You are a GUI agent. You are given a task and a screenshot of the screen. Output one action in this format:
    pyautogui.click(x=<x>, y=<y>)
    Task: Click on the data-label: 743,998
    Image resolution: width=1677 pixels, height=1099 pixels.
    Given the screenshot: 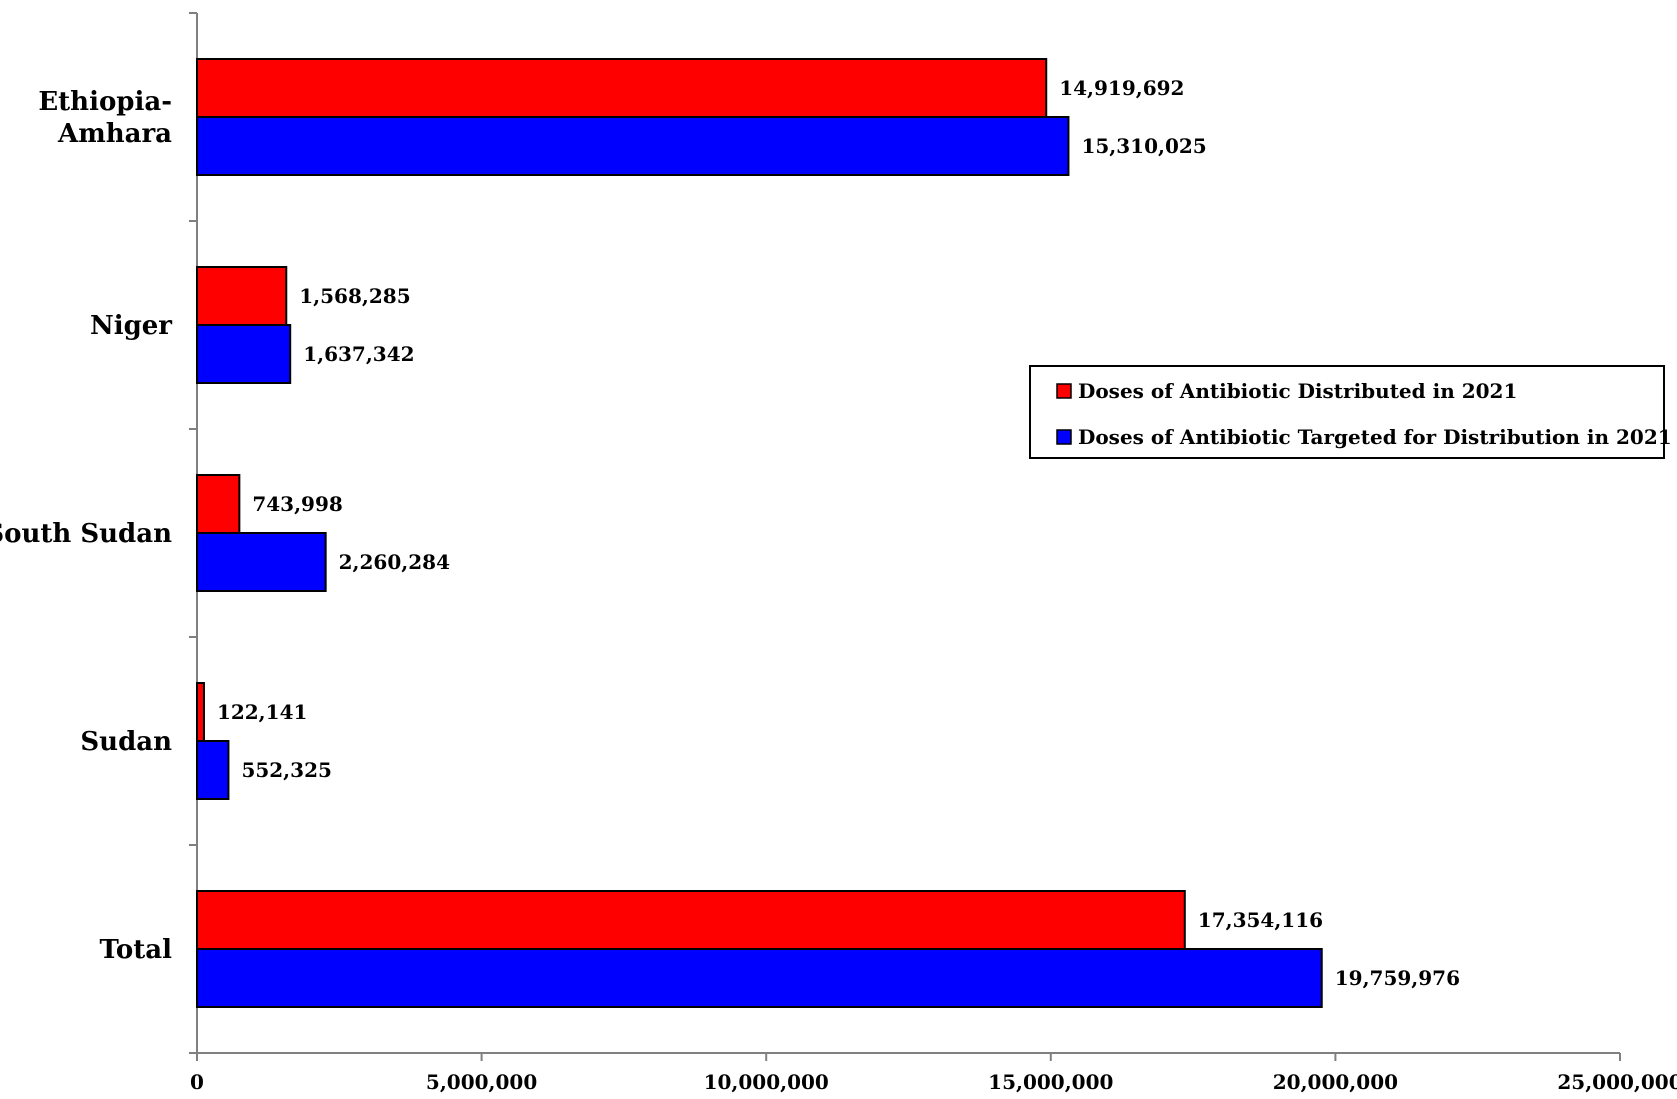 What is the action you would take?
    pyautogui.click(x=297, y=504)
    